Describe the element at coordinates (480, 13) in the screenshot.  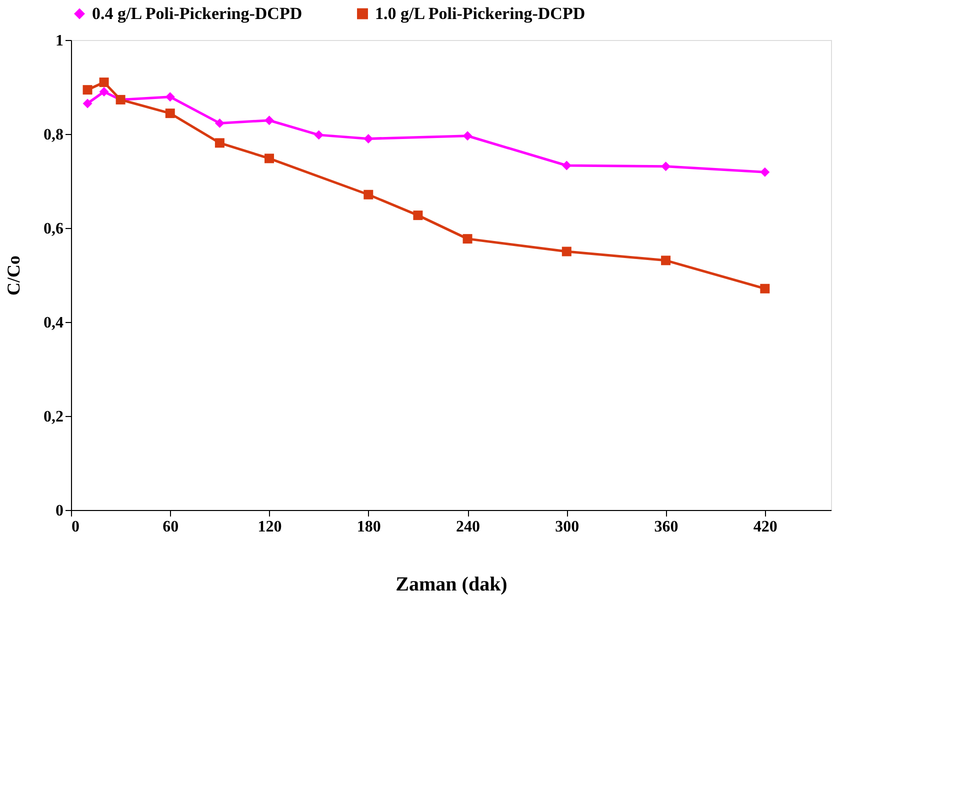
I see `legend-label: 1.0 g/L Poli-Pickering-DCPD` at that location.